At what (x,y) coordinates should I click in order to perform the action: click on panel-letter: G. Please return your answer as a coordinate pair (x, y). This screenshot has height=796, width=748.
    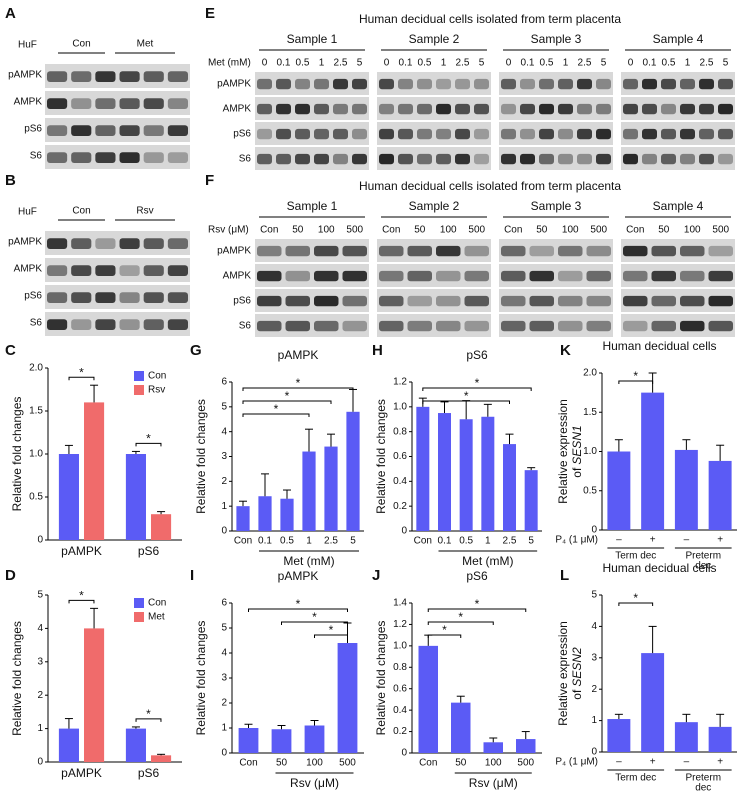
    Looking at the image, I should click on (196, 350).